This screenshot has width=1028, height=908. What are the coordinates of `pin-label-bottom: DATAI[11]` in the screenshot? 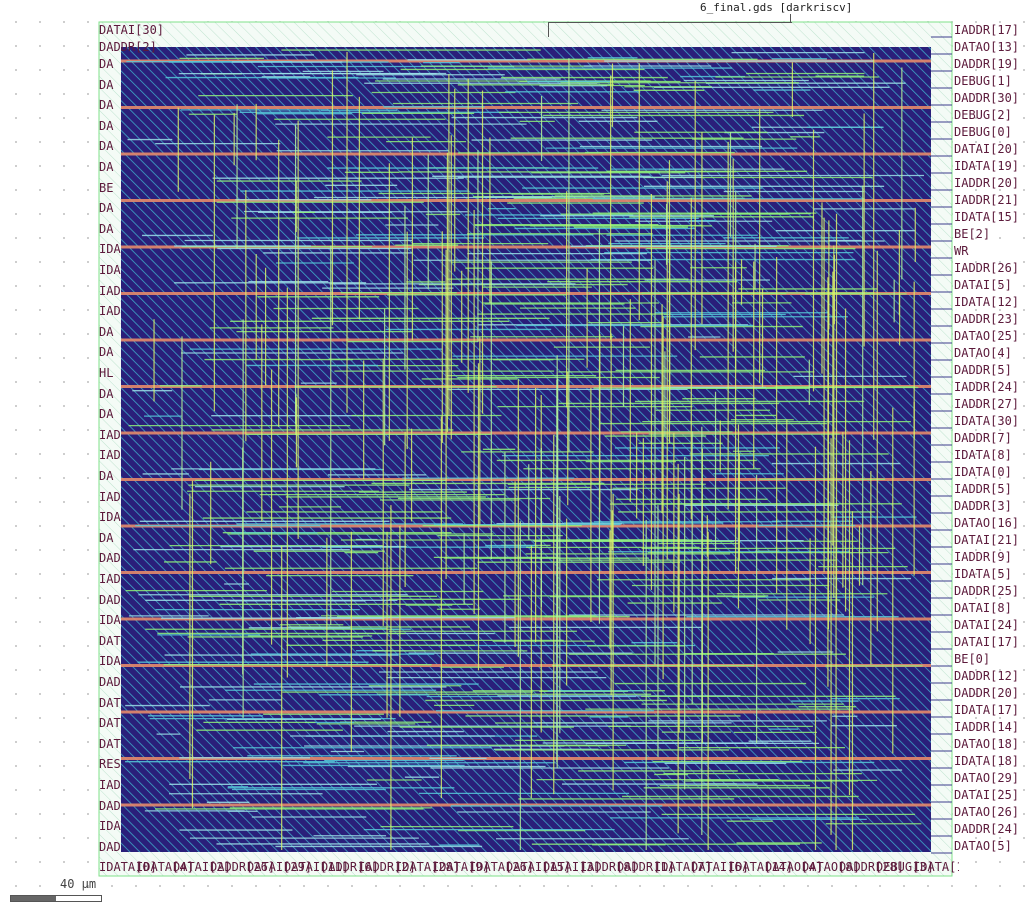 It's located at (317, 867).